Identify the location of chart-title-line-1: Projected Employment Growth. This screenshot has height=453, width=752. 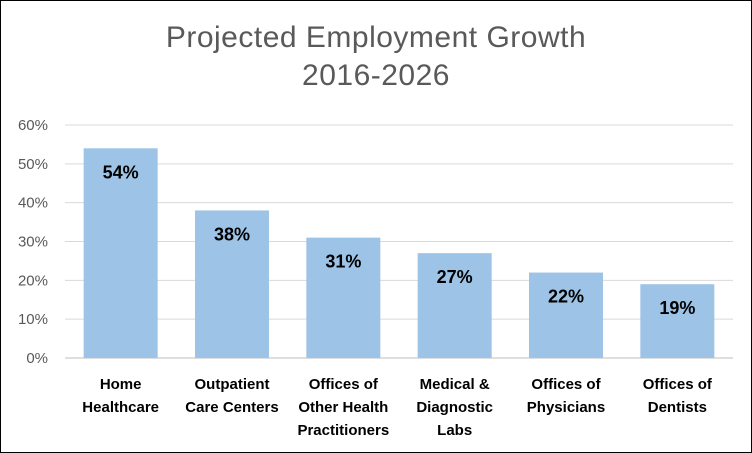
(376, 37).